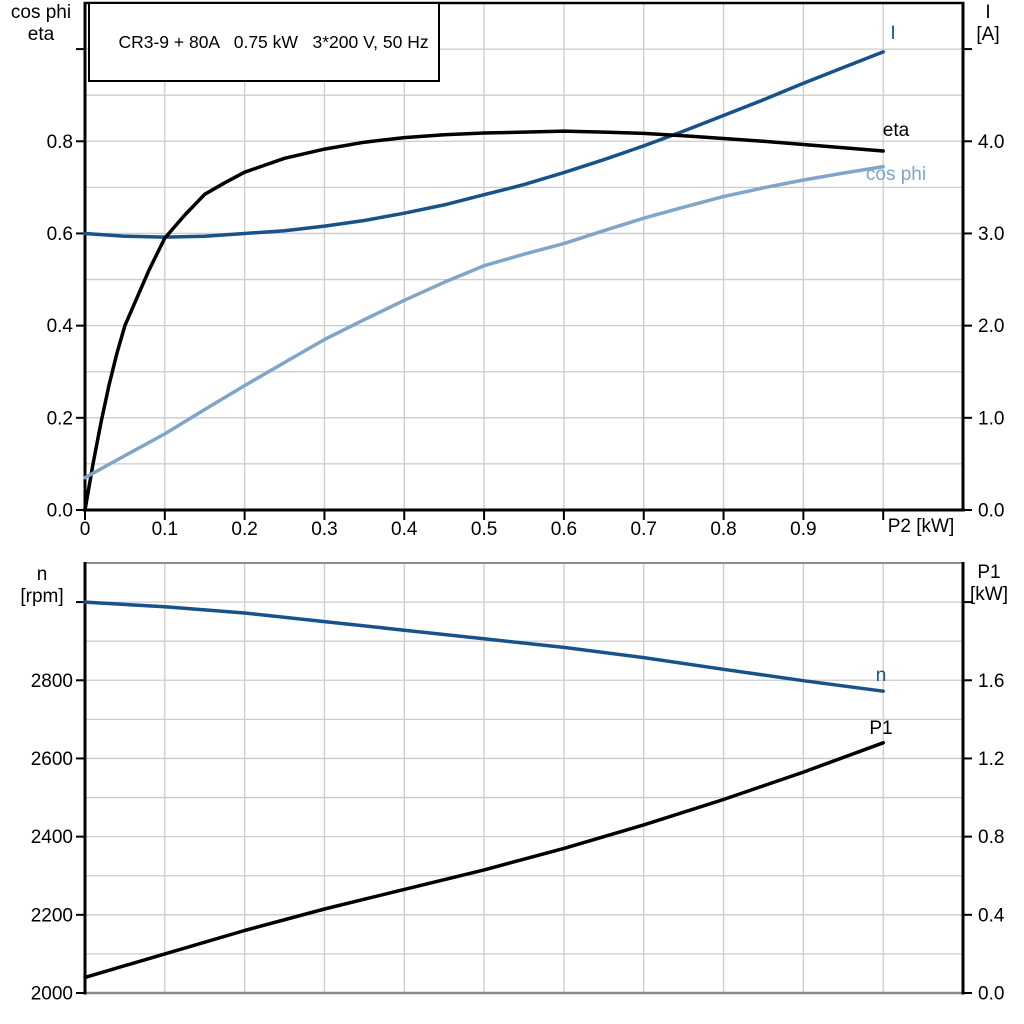 Image resolution: width=1024 pixels, height=1024 pixels. Describe the element at coordinates (244, 529) in the screenshot. I see `x-tick-label: 0.2` at that location.